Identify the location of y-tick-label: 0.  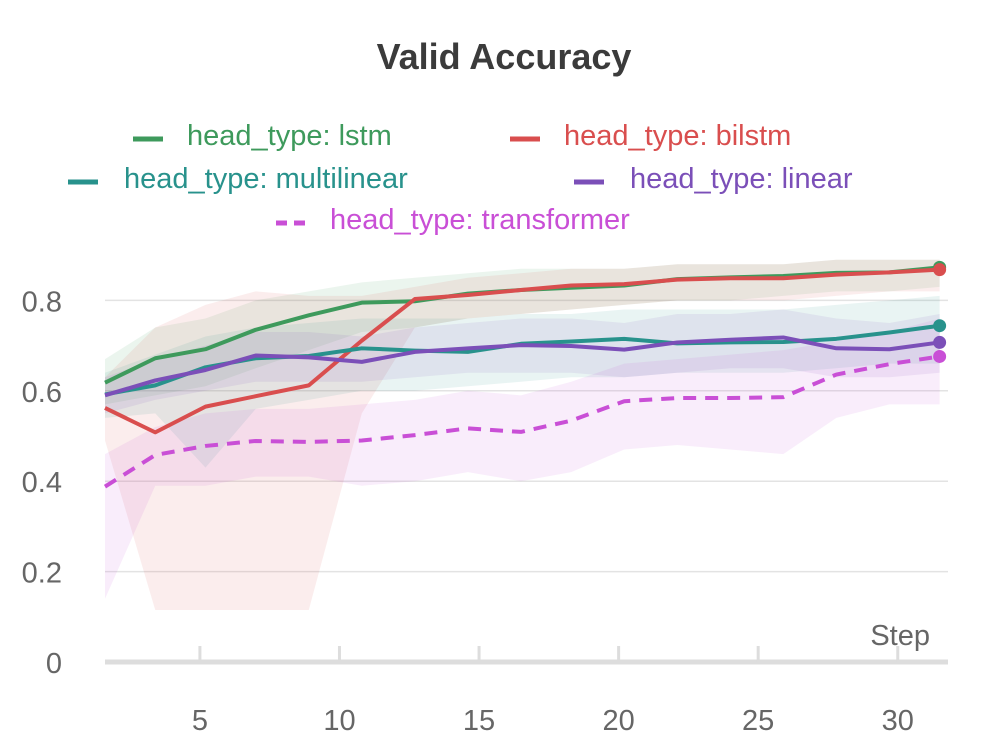
(54, 664).